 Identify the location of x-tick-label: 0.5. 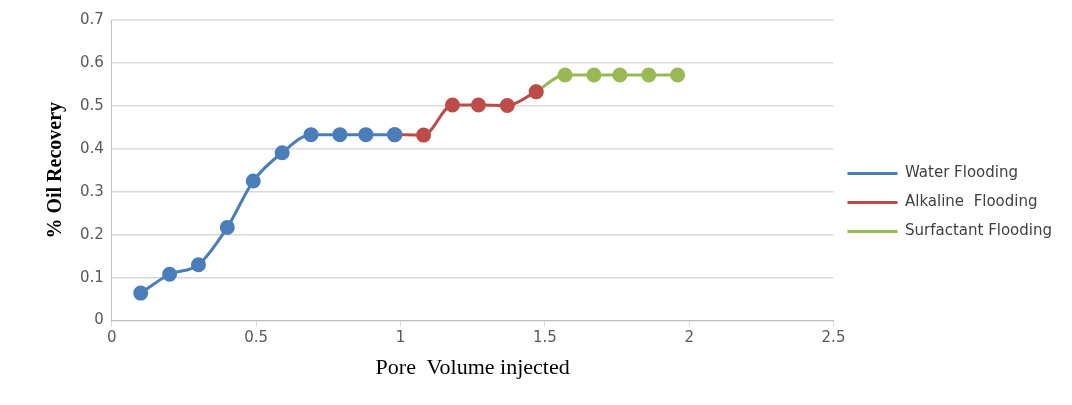
(256, 337).